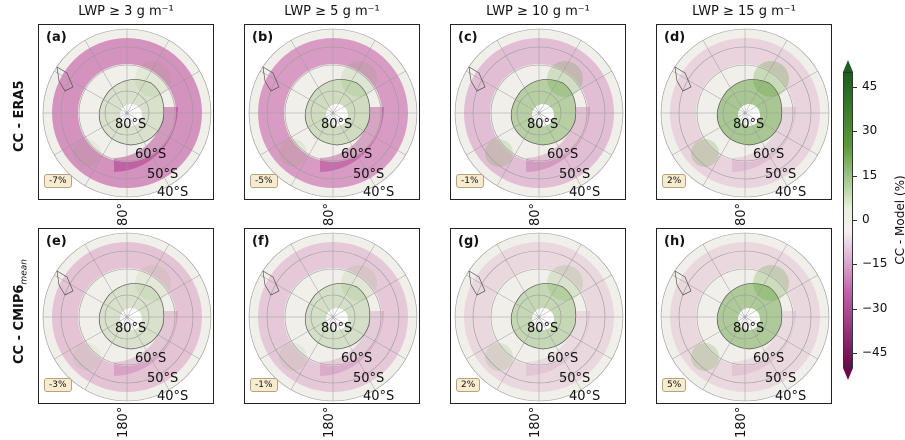  Describe the element at coordinates (870, 130) in the screenshot. I see `colorbar-tick-label: 30` at that location.